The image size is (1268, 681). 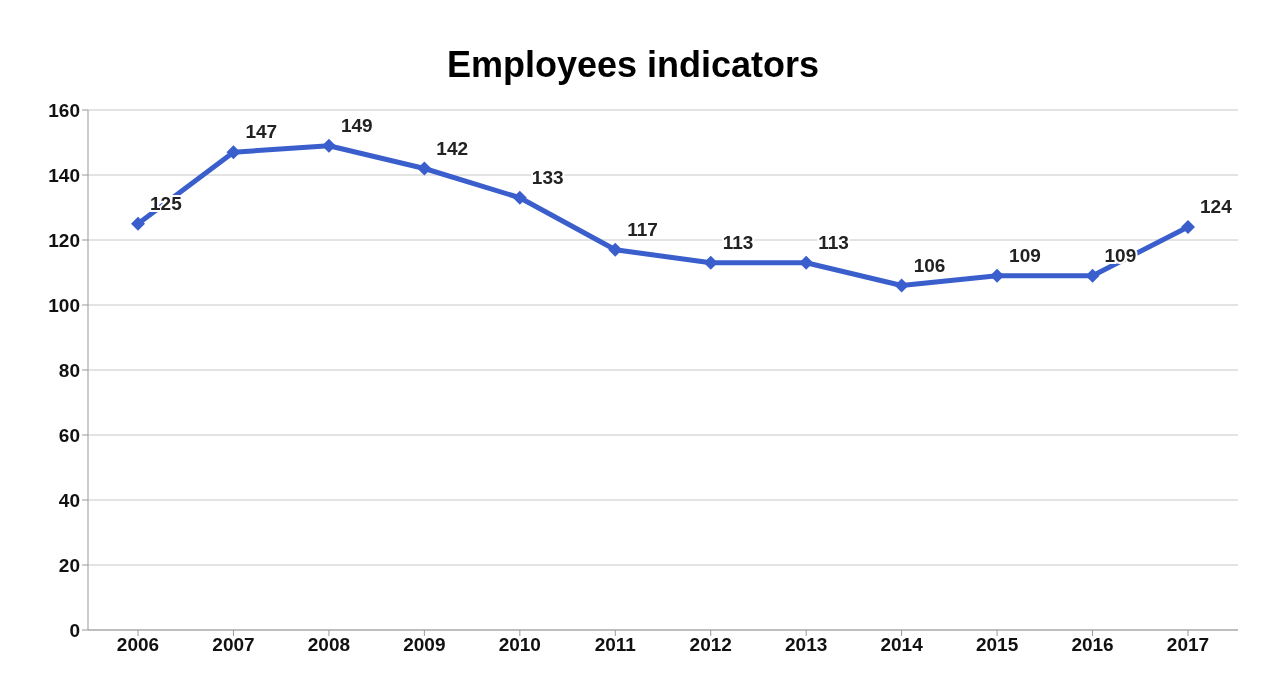 What do you see at coordinates (452, 148) in the screenshot?
I see `data-label: 142` at bounding box center [452, 148].